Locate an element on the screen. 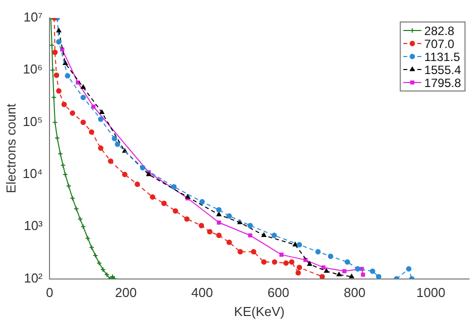 The image size is (474, 322). x-tick-label: 200 is located at coordinates (126, 292).